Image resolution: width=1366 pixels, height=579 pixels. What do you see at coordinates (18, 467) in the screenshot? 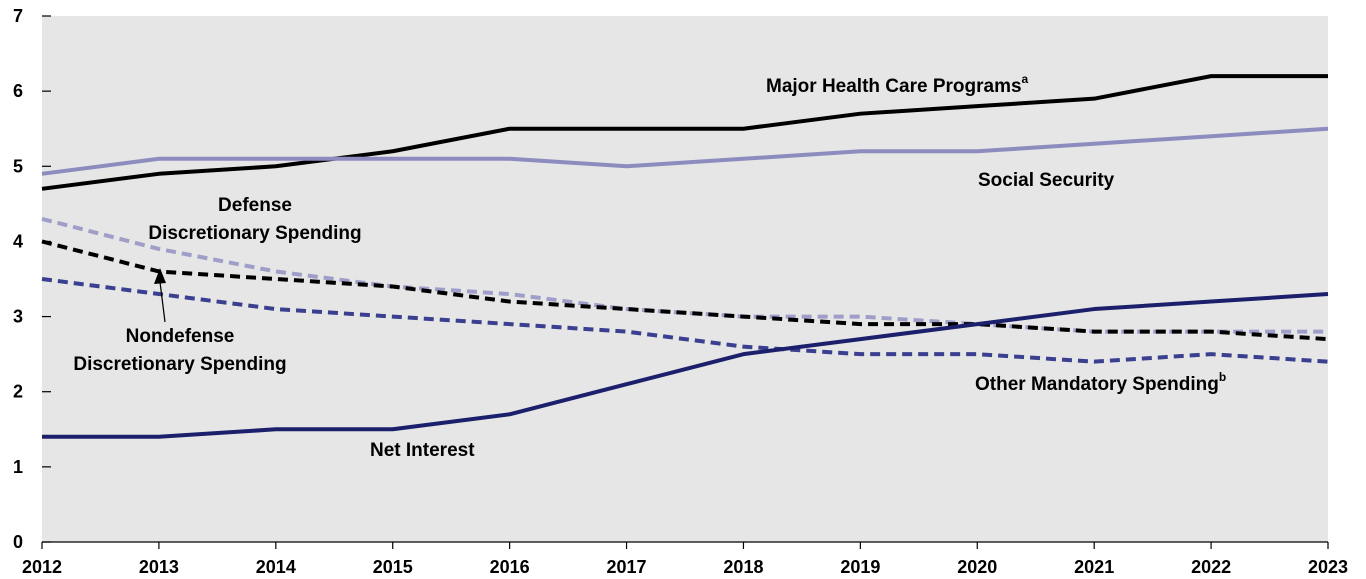
I see `y-tick-label: 1` at bounding box center [18, 467].